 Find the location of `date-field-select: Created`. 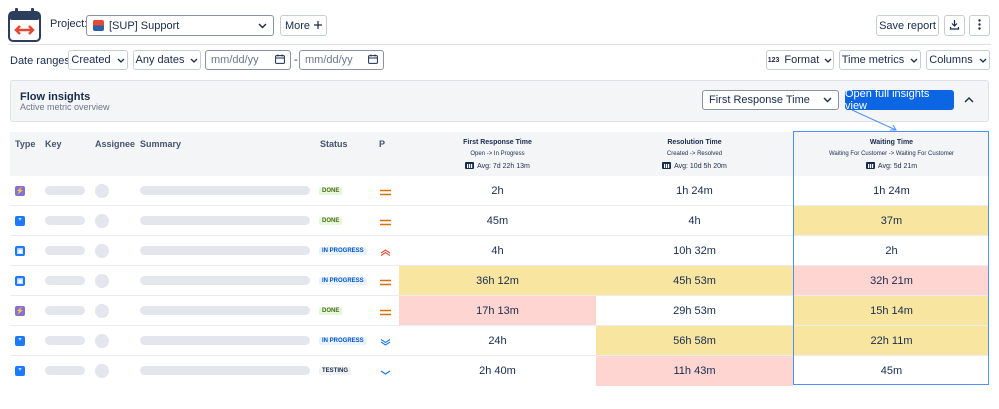

date-field-select: Created is located at coordinates (98, 60).